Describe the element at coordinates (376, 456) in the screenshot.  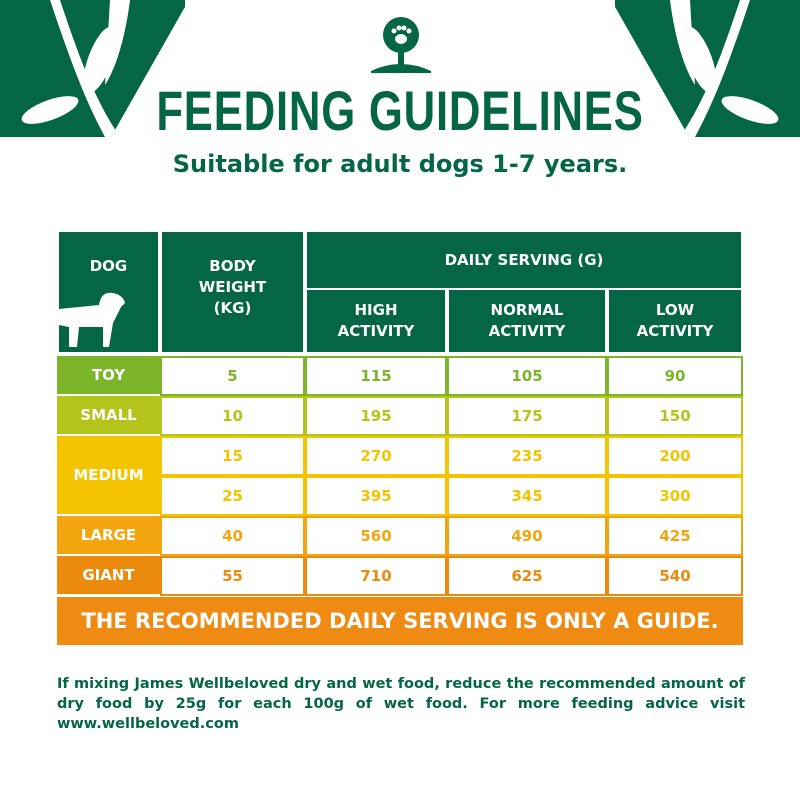
I see `cell-high: 270` at that location.